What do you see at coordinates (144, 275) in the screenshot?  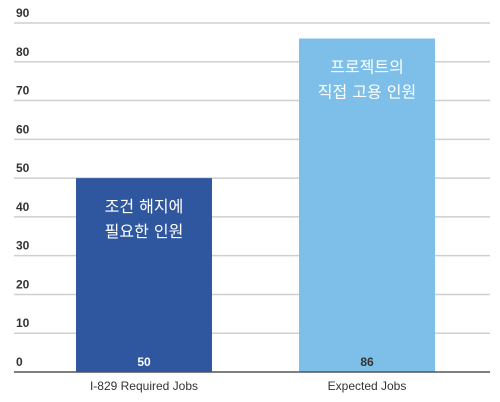 I see `bar` at bounding box center [144, 275].